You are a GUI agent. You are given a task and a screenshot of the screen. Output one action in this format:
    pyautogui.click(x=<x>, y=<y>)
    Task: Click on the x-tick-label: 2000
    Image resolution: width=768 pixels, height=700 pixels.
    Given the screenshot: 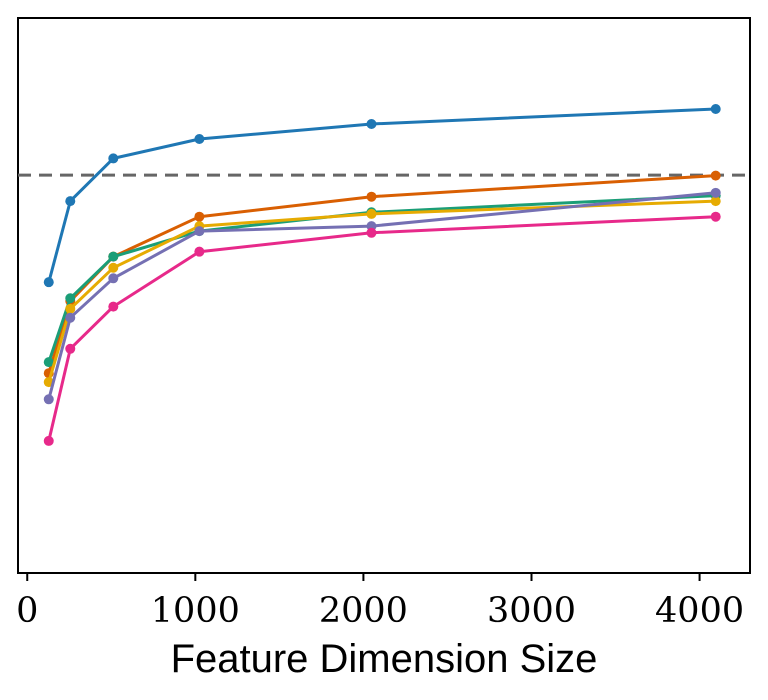 What is the action you would take?
    pyautogui.click(x=363, y=611)
    